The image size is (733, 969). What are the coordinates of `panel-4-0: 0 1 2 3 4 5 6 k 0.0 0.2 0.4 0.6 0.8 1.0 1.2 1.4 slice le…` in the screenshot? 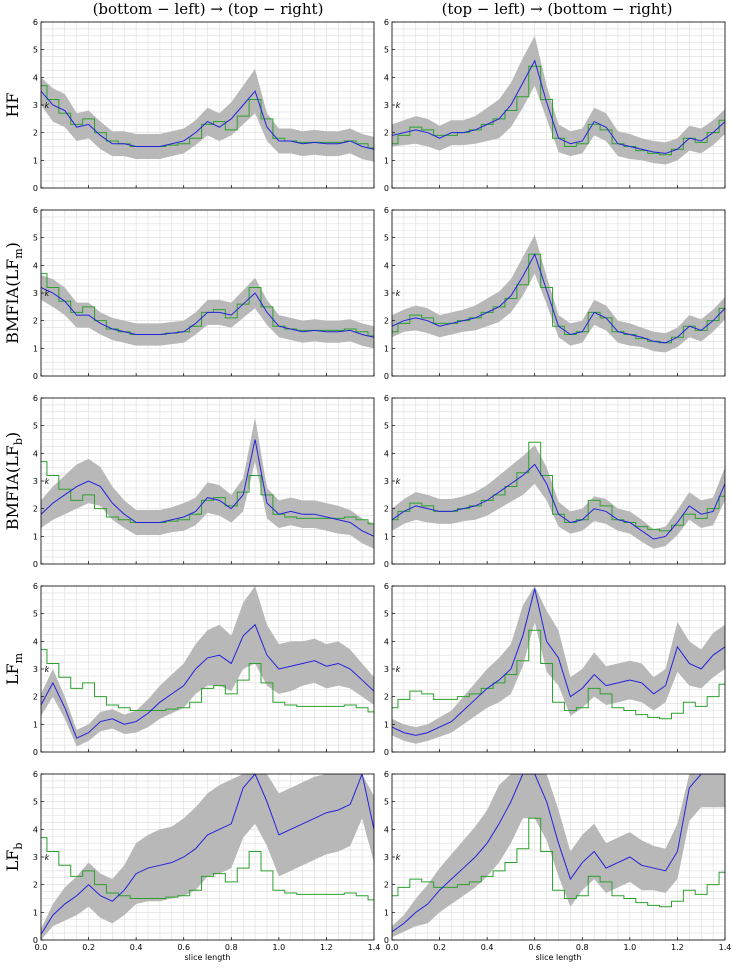 It's located at (206, 866).